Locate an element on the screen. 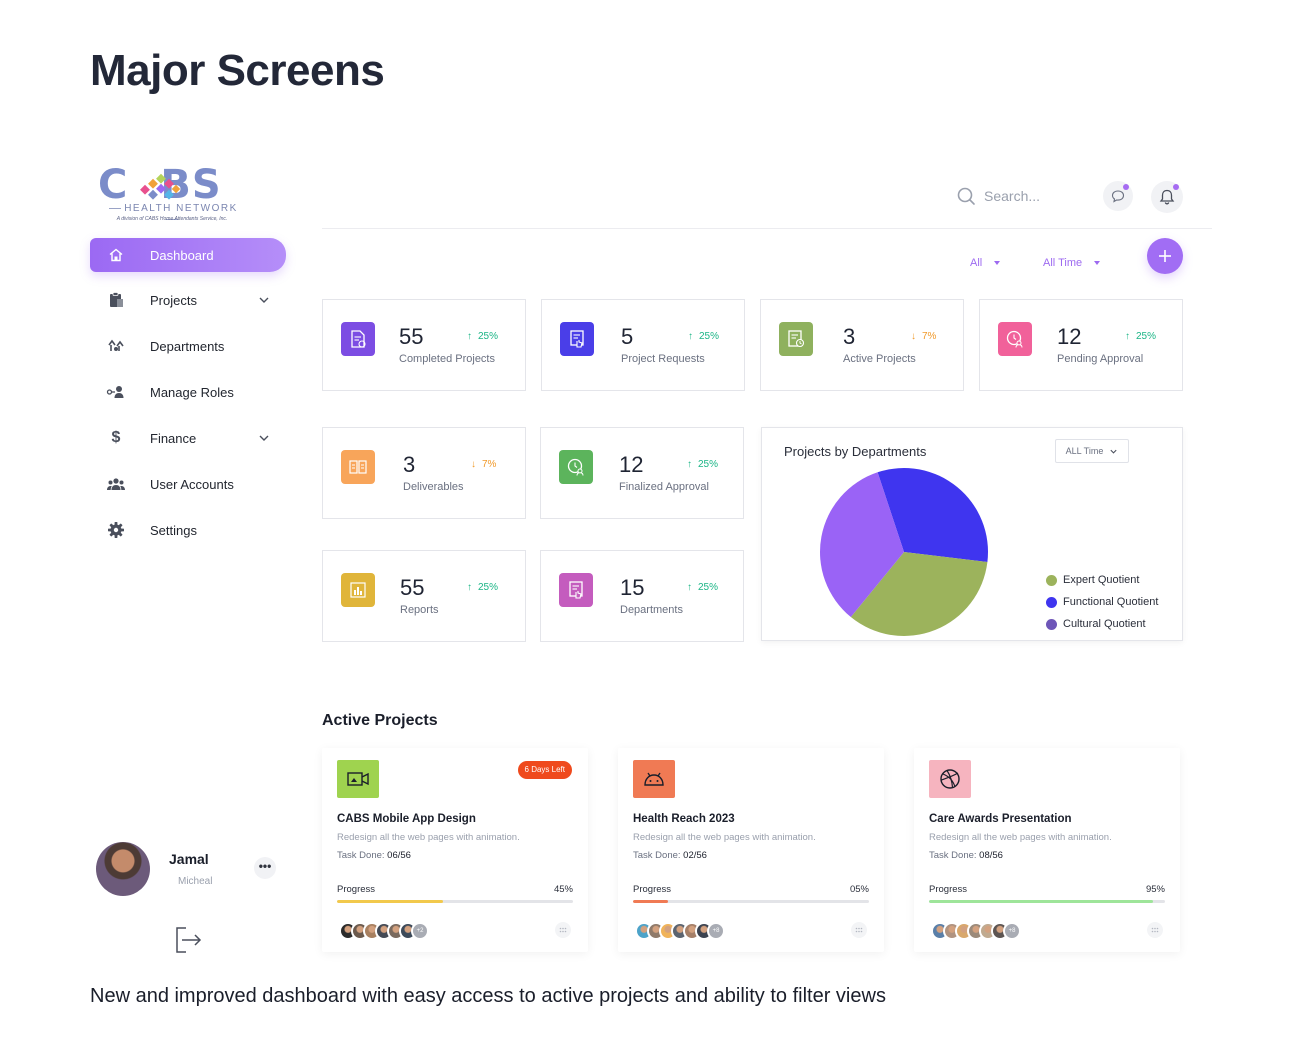 Image resolution: width=1300 pixels, height=1043 pixels. period-filter-value: All Time is located at coordinates (1063, 263).